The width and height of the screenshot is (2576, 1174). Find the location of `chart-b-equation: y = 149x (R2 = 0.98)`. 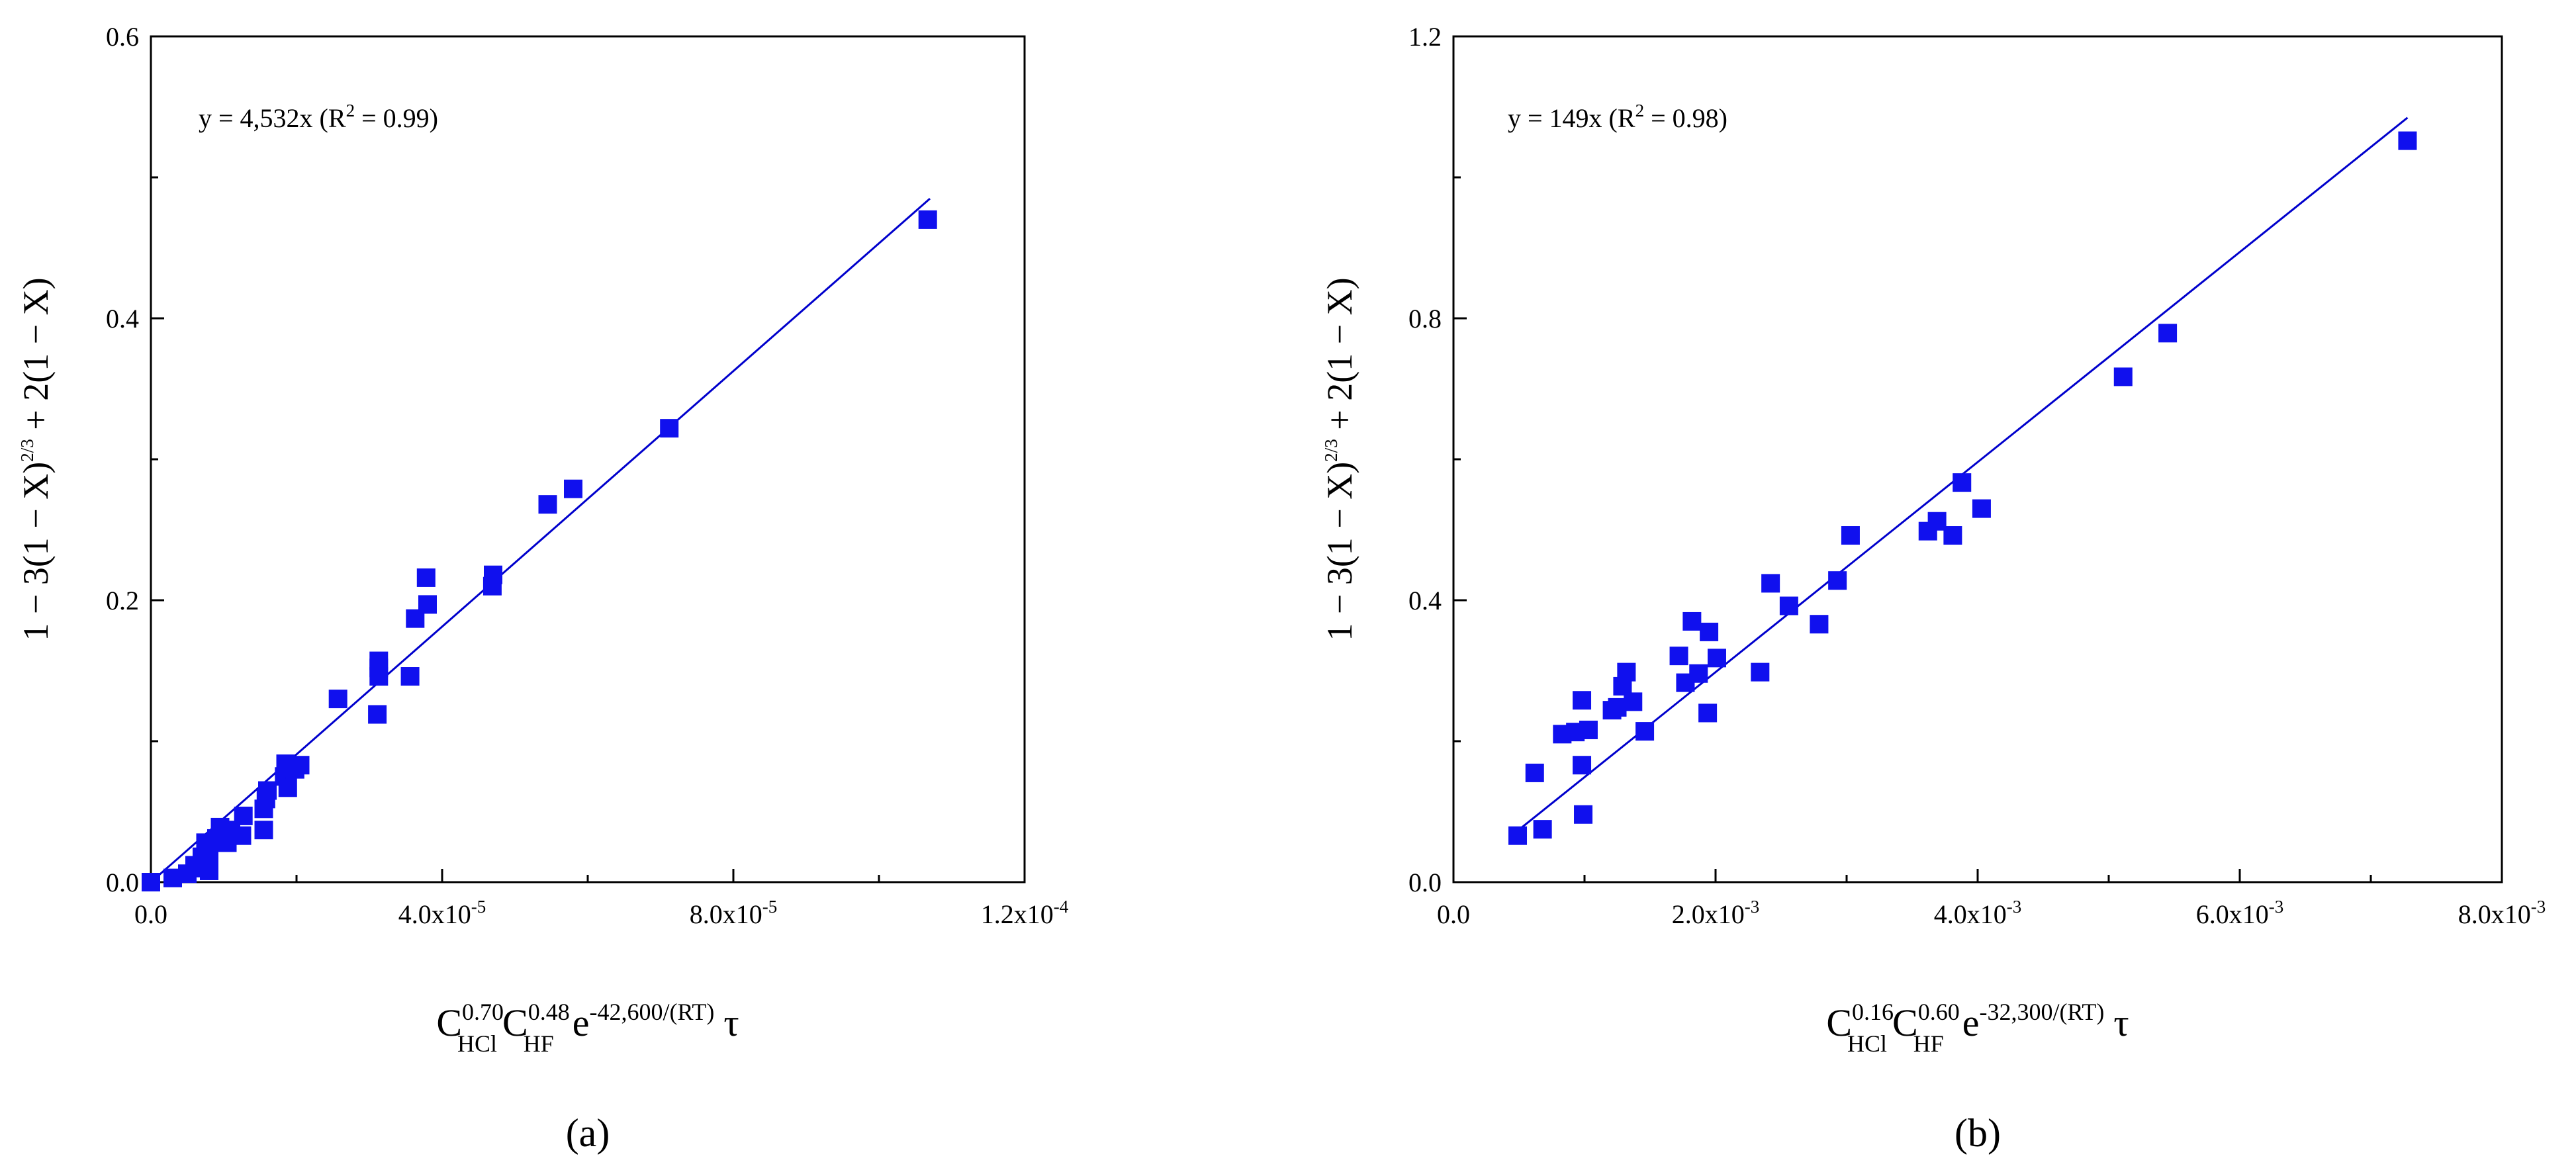

chart-b-equation: y = 149x (R2 = 0.98) is located at coordinates (1617, 117).